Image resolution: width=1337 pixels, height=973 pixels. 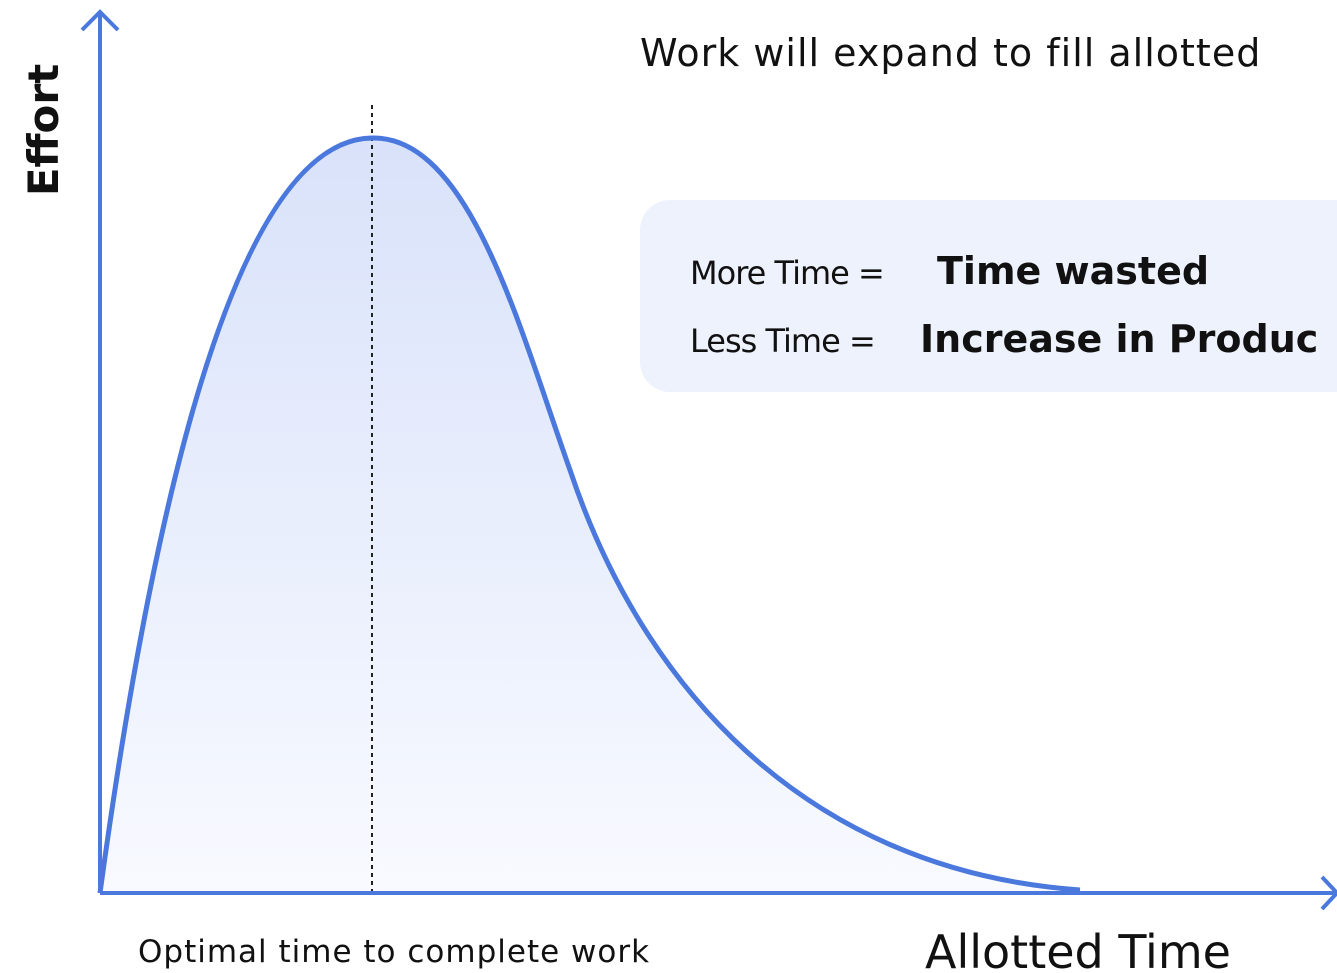 What do you see at coordinates (1078, 949) in the screenshot?
I see `x-axis-label: Allotted Time` at bounding box center [1078, 949].